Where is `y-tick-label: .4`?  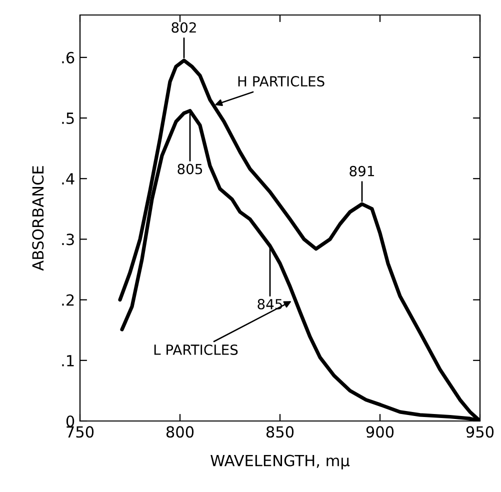
y-tick-label: .4 is located at coordinates (68, 178).